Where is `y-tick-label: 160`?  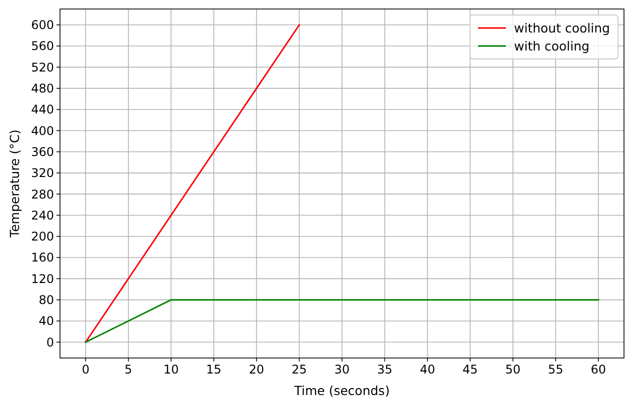
y-tick-label: 160 is located at coordinates (42, 257).